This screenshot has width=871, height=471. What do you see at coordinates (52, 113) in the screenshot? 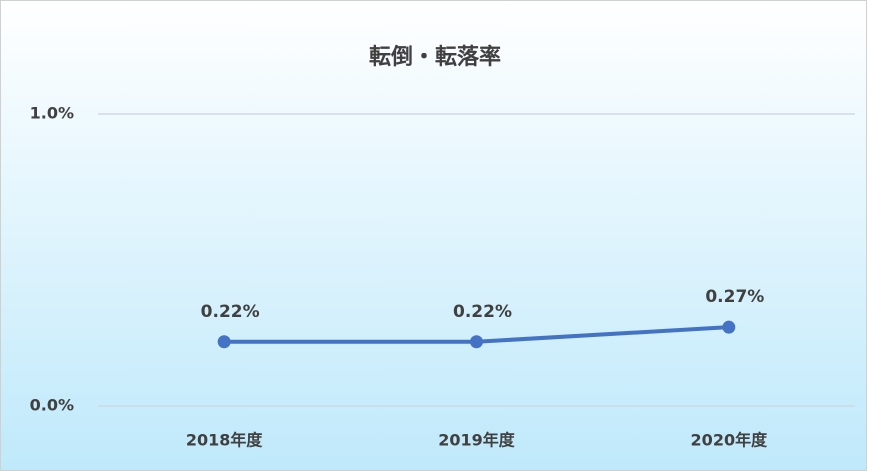
I see `y-tick-label: 1.0%` at bounding box center [52, 113].